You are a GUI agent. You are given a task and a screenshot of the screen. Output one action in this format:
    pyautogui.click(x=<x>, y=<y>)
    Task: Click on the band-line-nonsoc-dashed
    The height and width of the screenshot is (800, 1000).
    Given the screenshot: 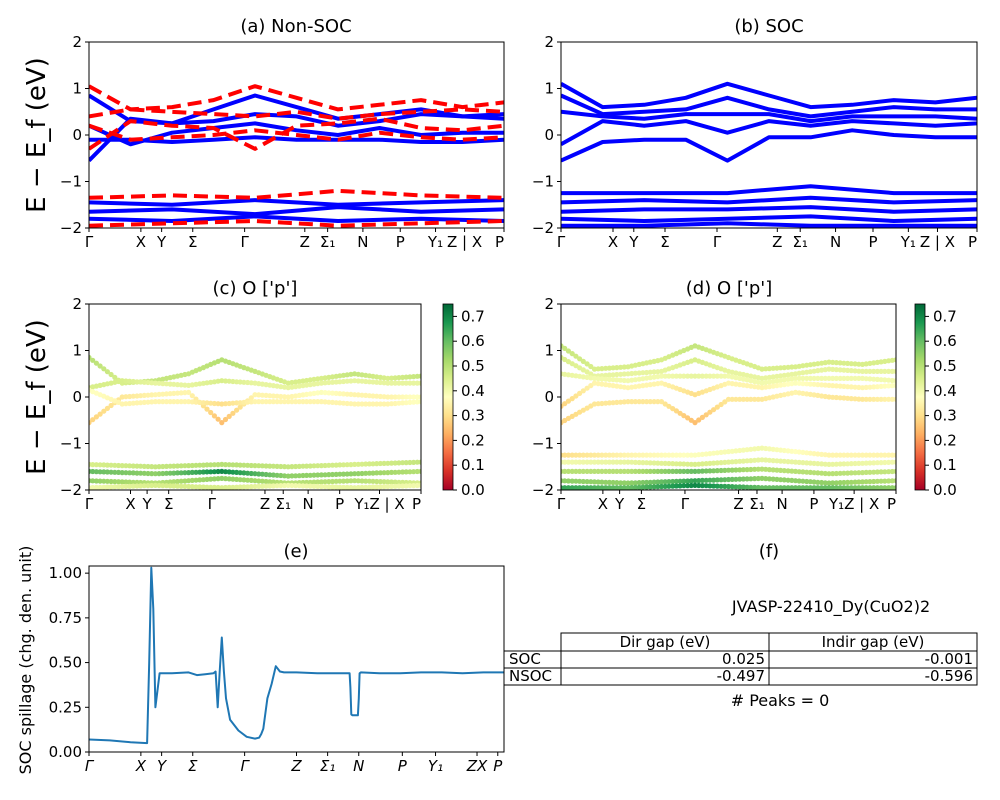 What is the action you would take?
    pyautogui.click(x=296, y=132)
    